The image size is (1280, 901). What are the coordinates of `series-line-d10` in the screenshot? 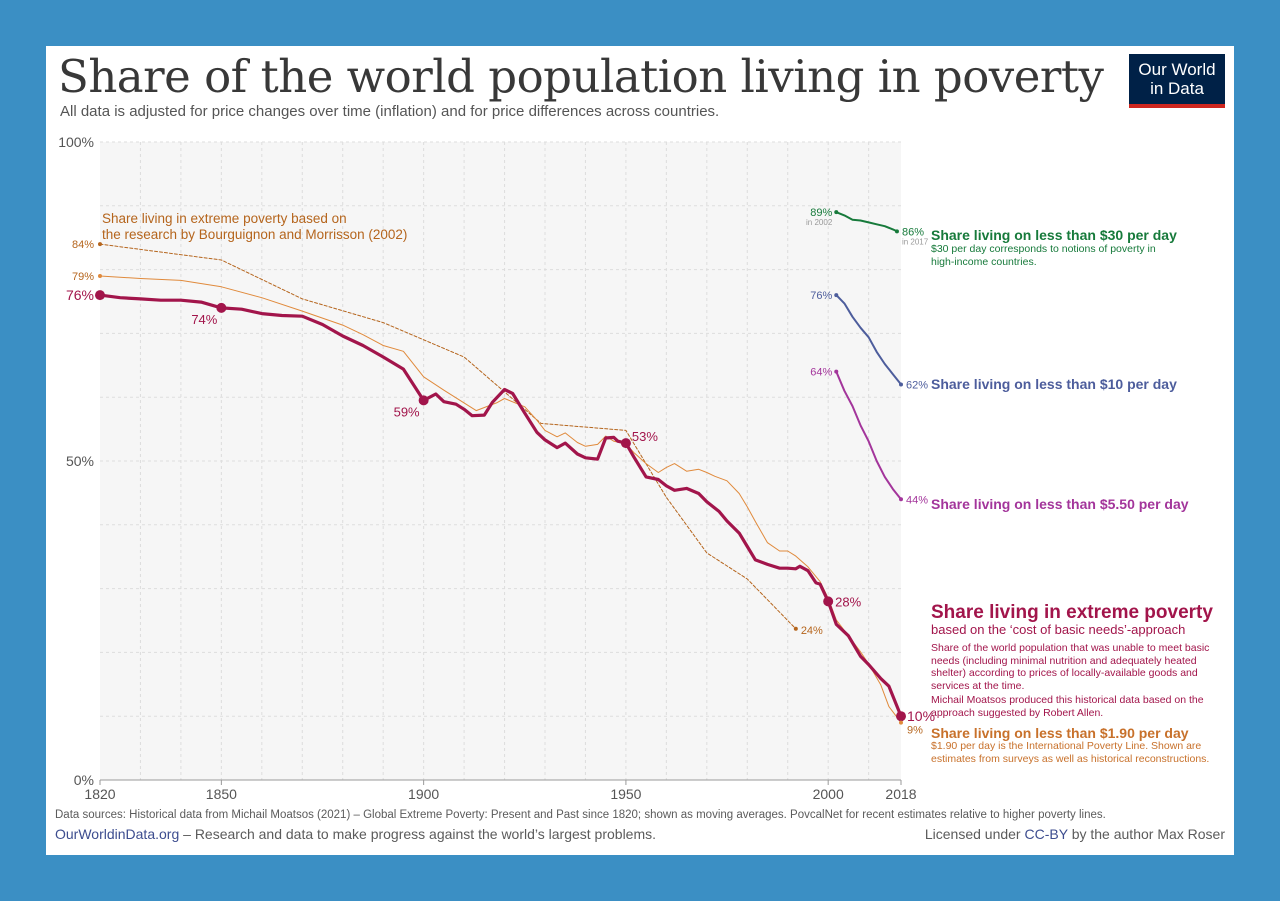 It's located at (868, 340).